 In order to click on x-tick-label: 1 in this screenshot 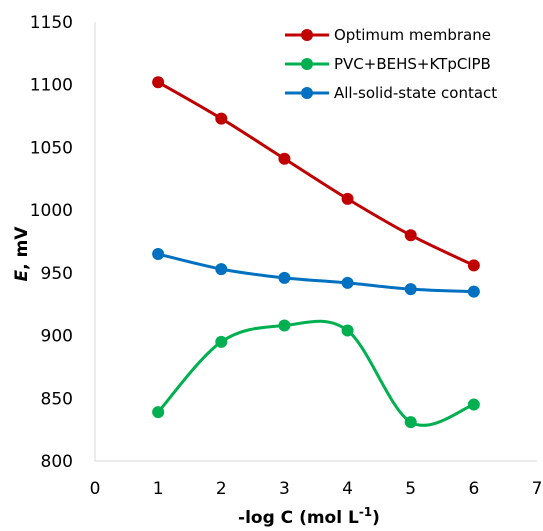, I will do `click(158, 489)`.